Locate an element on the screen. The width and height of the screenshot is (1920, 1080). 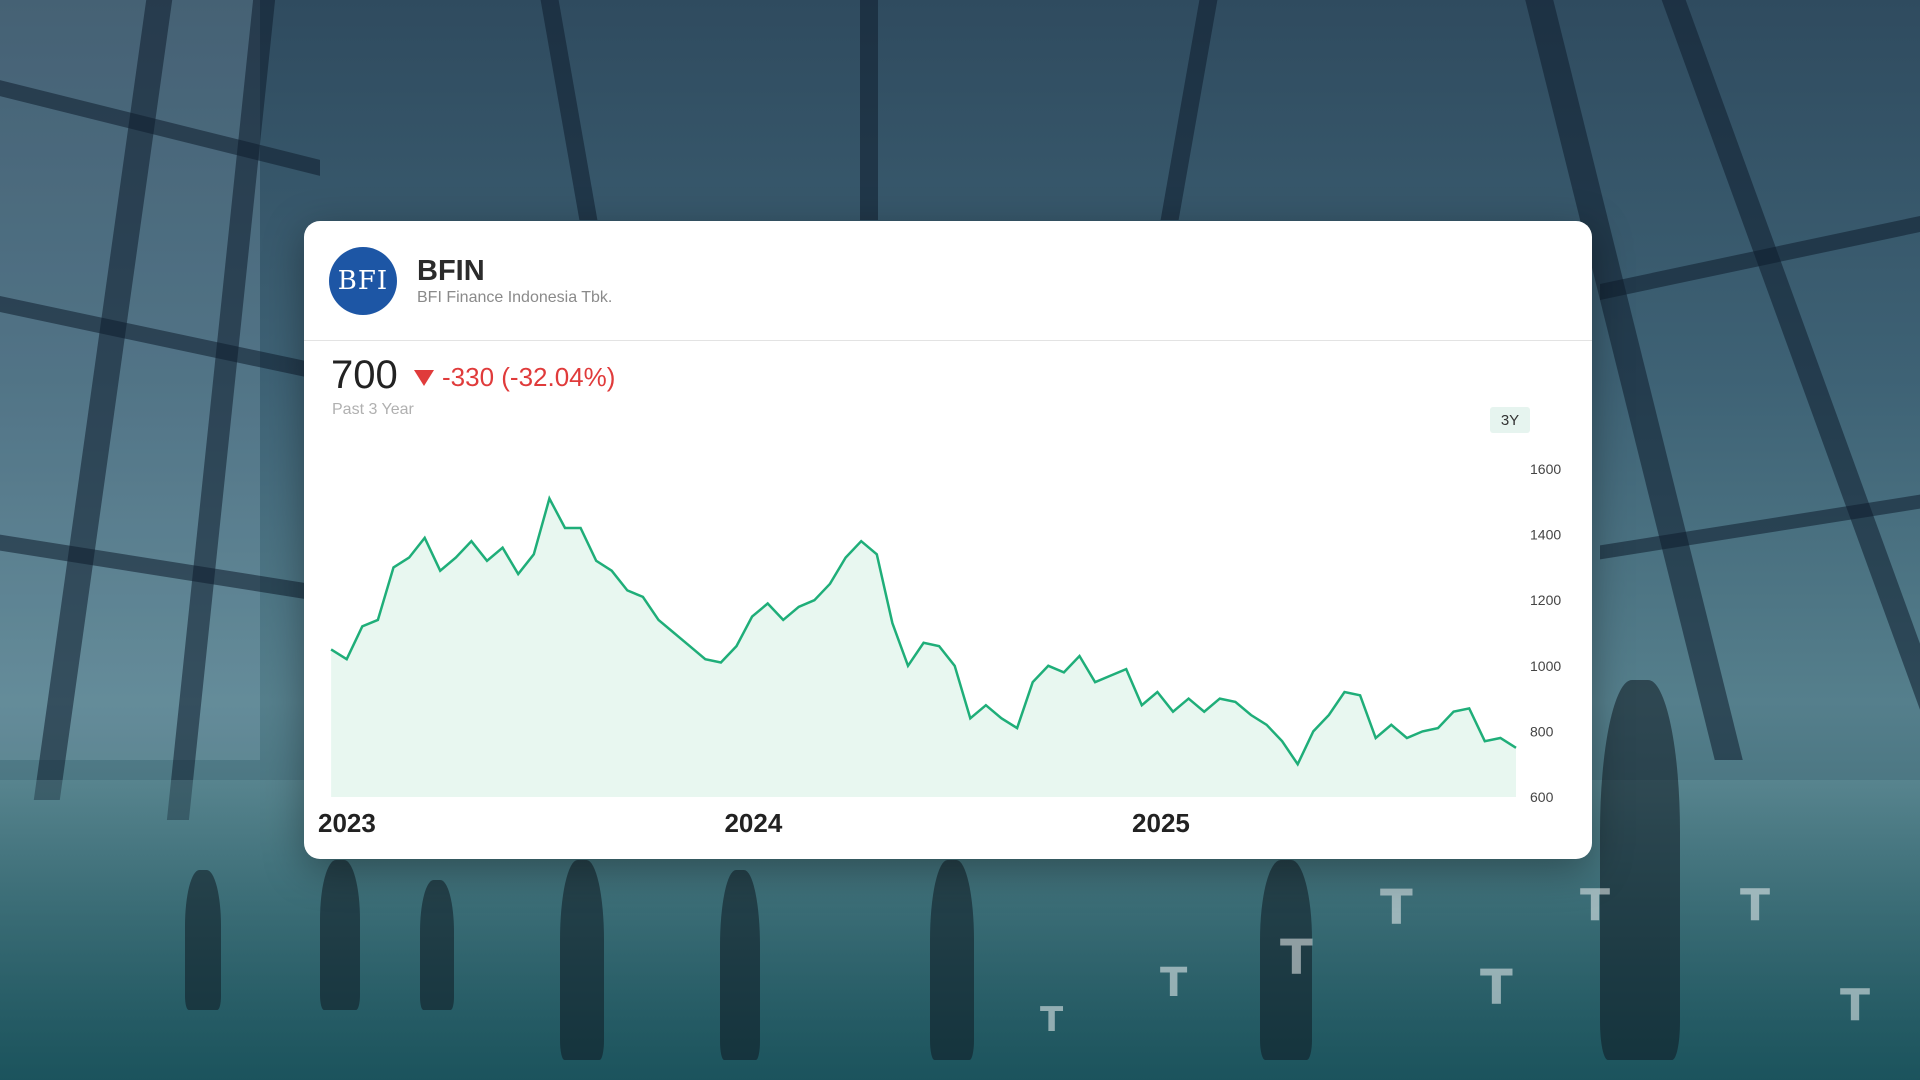
down-triangle-icon is located at coordinates (424, 377).